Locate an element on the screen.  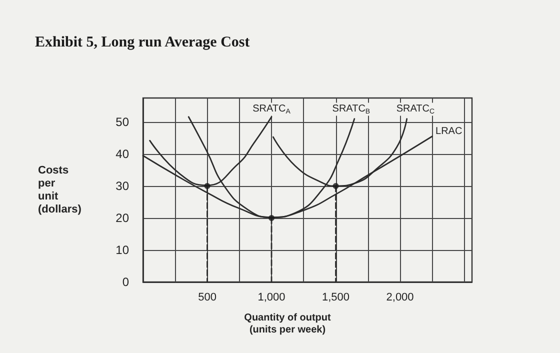
x-tick-label: 500 is located at coordinates (207, 298).